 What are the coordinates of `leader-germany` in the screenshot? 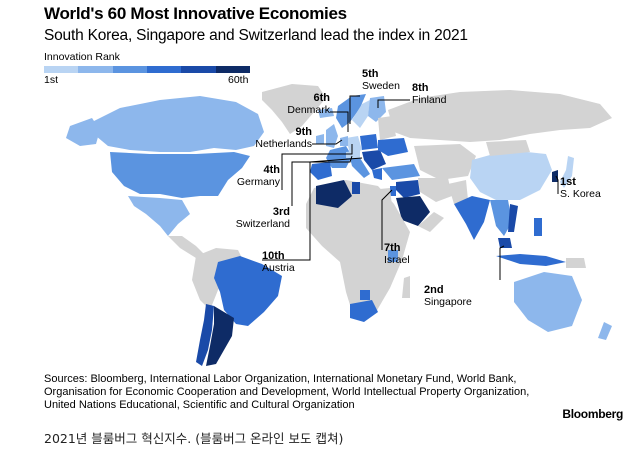 It's located at (317, 167).